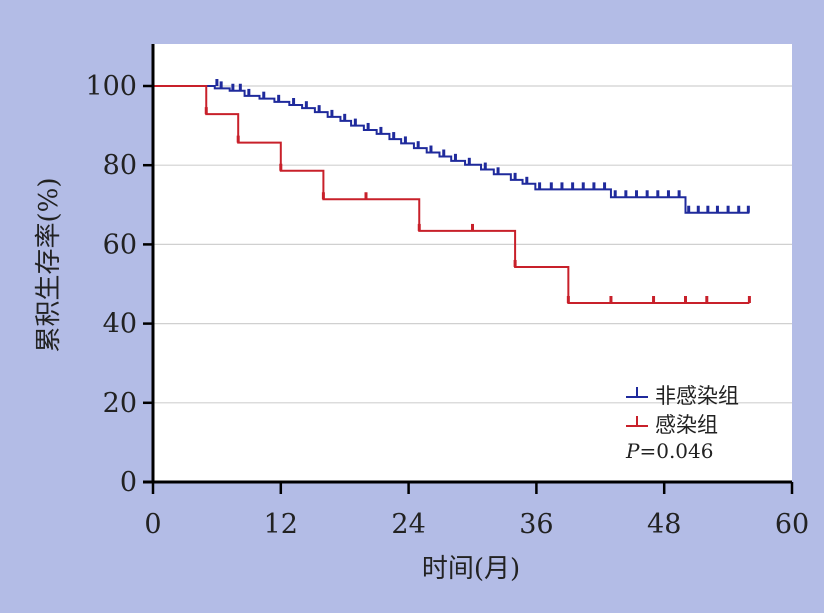 The width and height of the screenshot is (824, 613). Describe the element at coordinates (471, 569) in the screenshot. I see `x-axis-label: 时间(月)` at that location.